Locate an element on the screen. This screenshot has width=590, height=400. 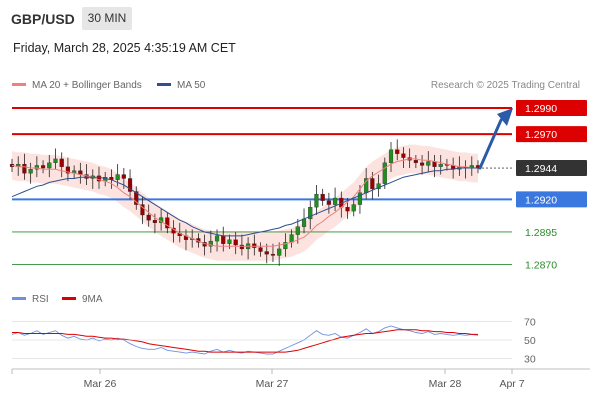
rsi-ma-line is located at coordinates (245, 341).